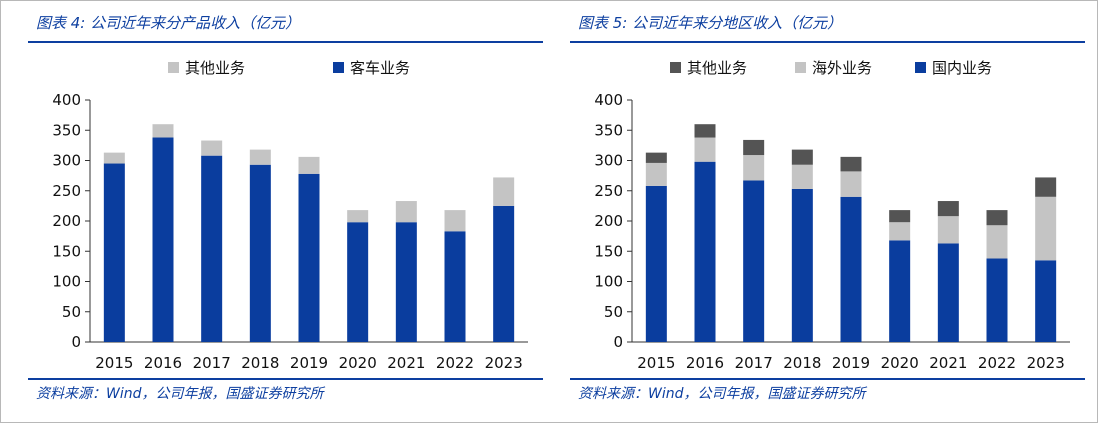 This screenshot has width=1100, height=425. I want to click on y-tick-label: 0, so click(76, 342).